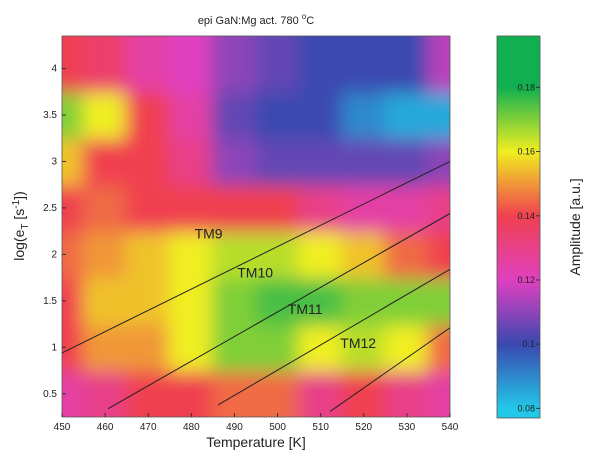 This screenshot has width=589, height=462. Describe the element at coordinates (304, 16) in the screenshot. I see `title-sup: o` at that location.